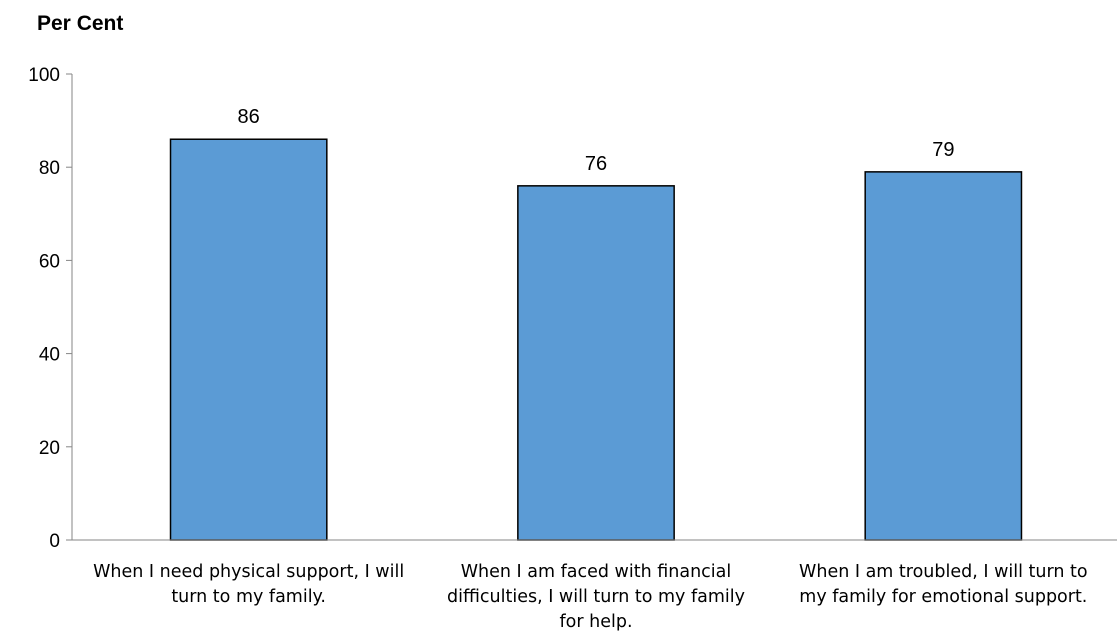 The height and width of the screenshot is (644, 1119). I want to click on y-tick-label: 20, so click(49, 448).